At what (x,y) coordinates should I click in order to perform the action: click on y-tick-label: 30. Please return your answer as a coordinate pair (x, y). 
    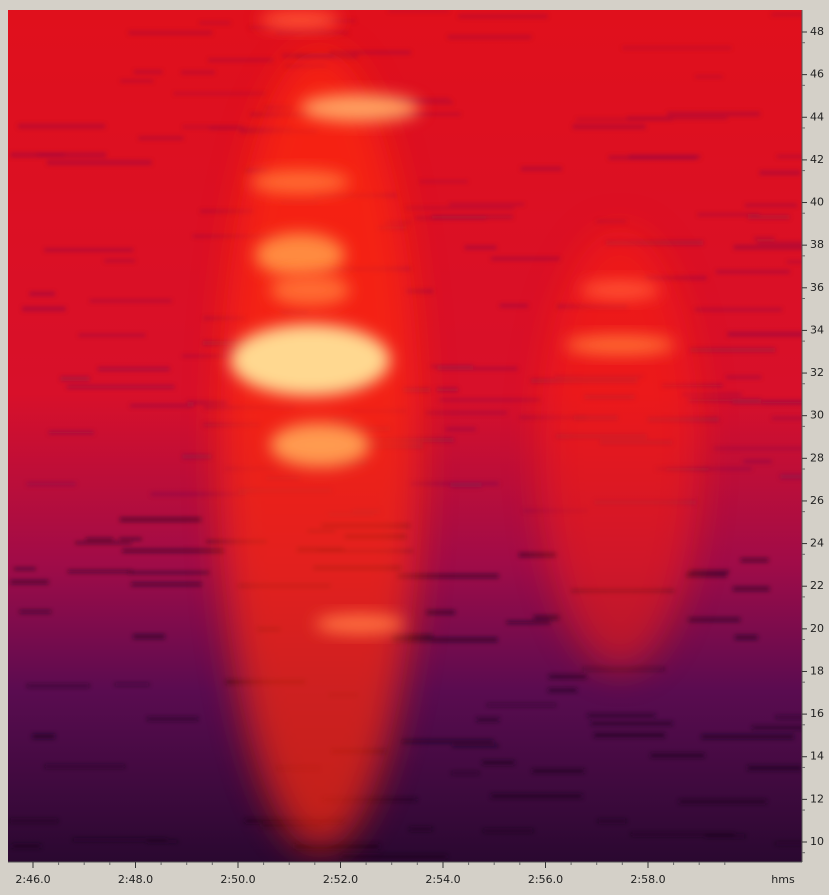
    Looking at the image, I should click on (817, 415).